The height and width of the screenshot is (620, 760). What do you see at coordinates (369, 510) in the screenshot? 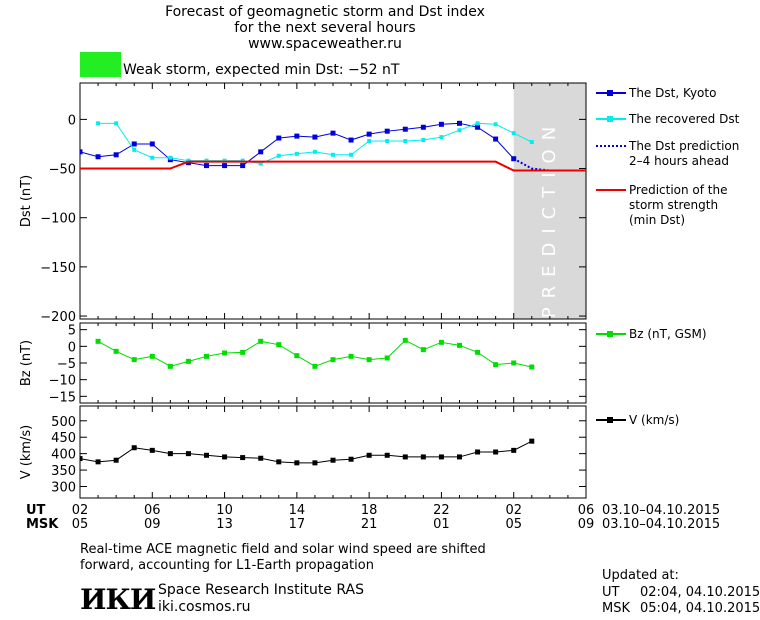
I see `ut-tick-label: 18` at bounding box center [369, 510].